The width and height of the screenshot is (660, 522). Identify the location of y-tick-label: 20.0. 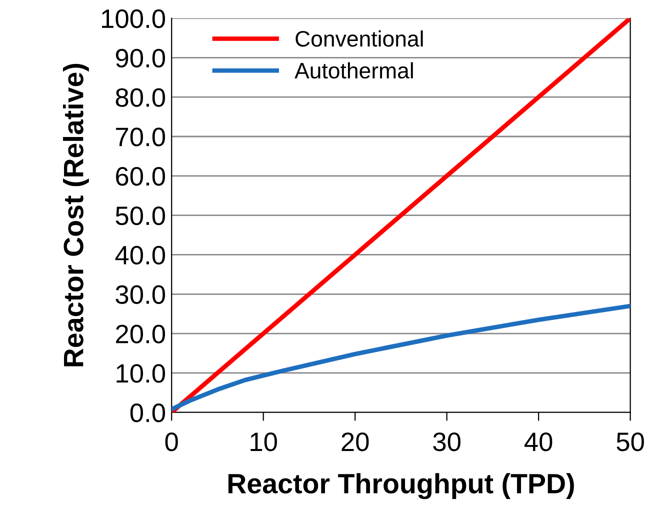
(141, 334).